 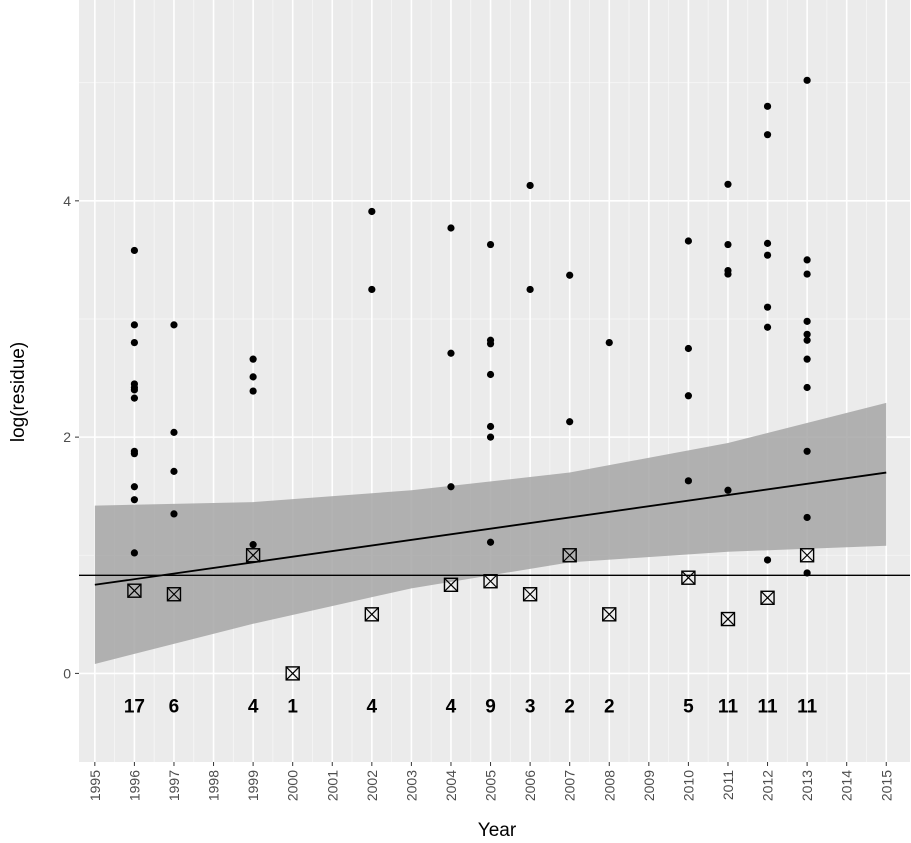 What do you see at coordinates (569, 706) in the screenshot?
I see `count-label: 2` at bounding box center [569, 706].